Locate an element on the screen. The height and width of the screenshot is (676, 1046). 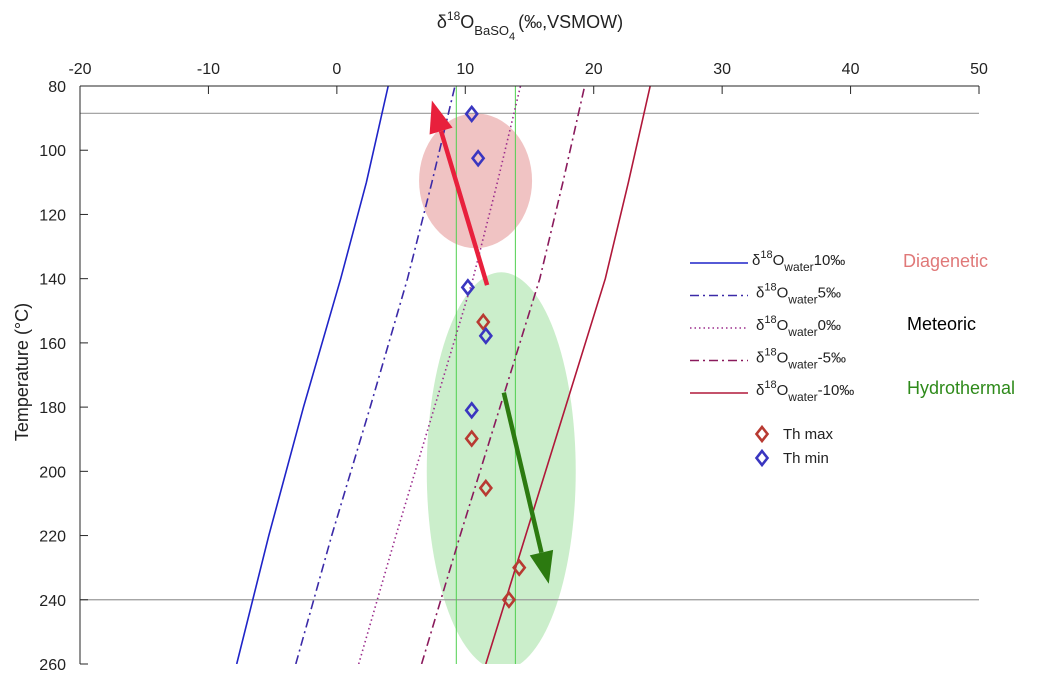
y-tick-label: 100 is located at coordinates (52, 151).